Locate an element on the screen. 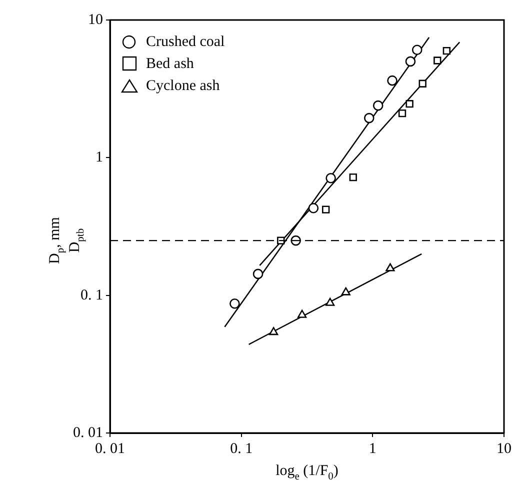 This screenshot has height=499, width=526. y-tick-label: 1 is located at coordinates (99, 158).